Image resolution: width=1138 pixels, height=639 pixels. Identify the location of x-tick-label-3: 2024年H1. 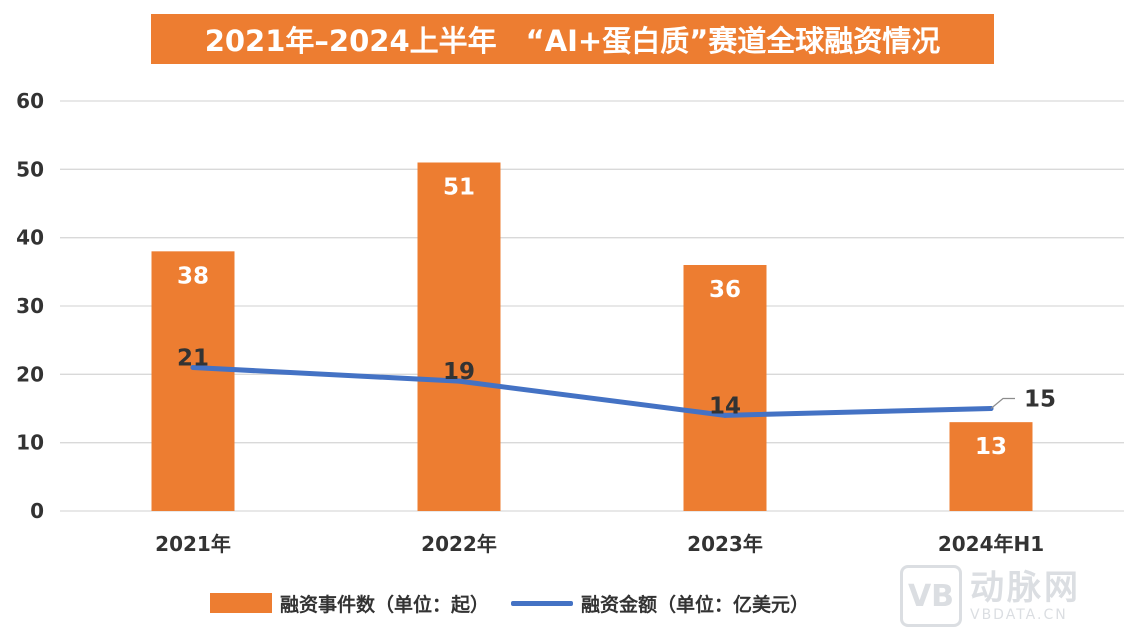
(991, 544).